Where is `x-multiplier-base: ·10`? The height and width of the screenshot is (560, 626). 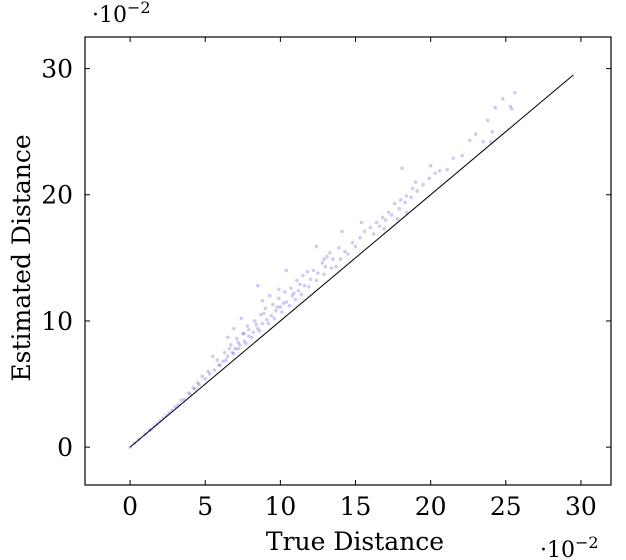 x-multiplier-base: ·10 is located at coordinates (557, 549).